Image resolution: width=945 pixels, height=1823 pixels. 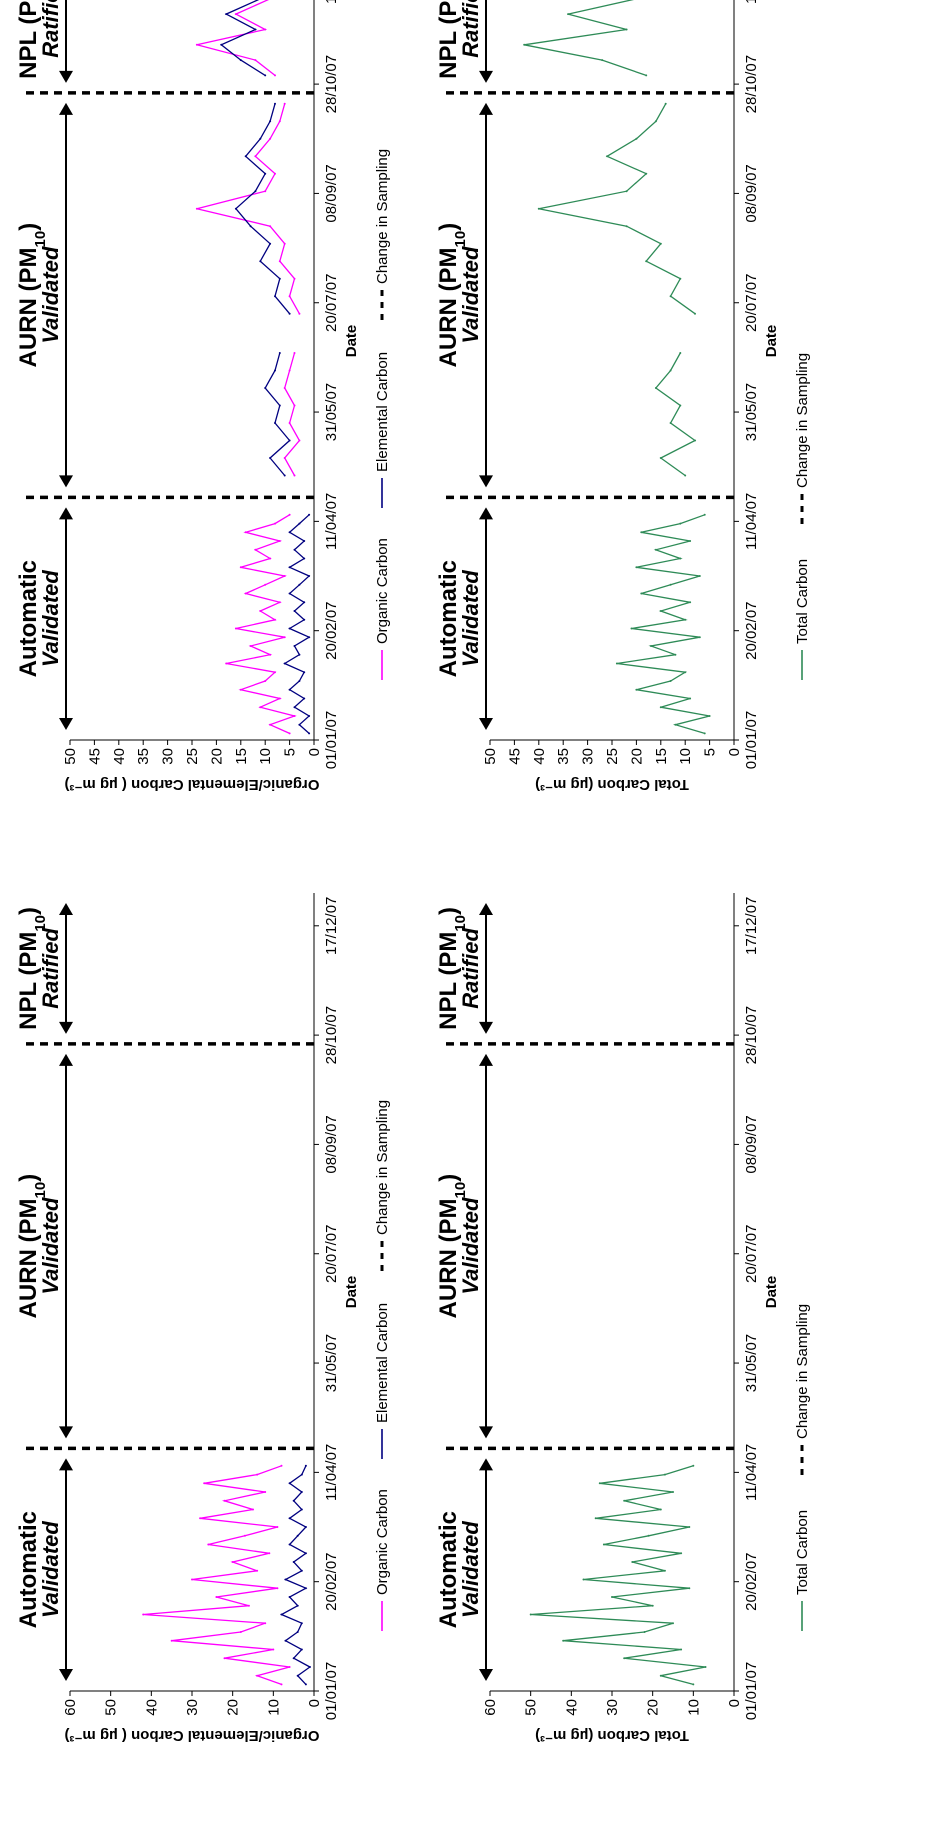 I want to click on y-tick-label: 10, so click(x=685, y=756).